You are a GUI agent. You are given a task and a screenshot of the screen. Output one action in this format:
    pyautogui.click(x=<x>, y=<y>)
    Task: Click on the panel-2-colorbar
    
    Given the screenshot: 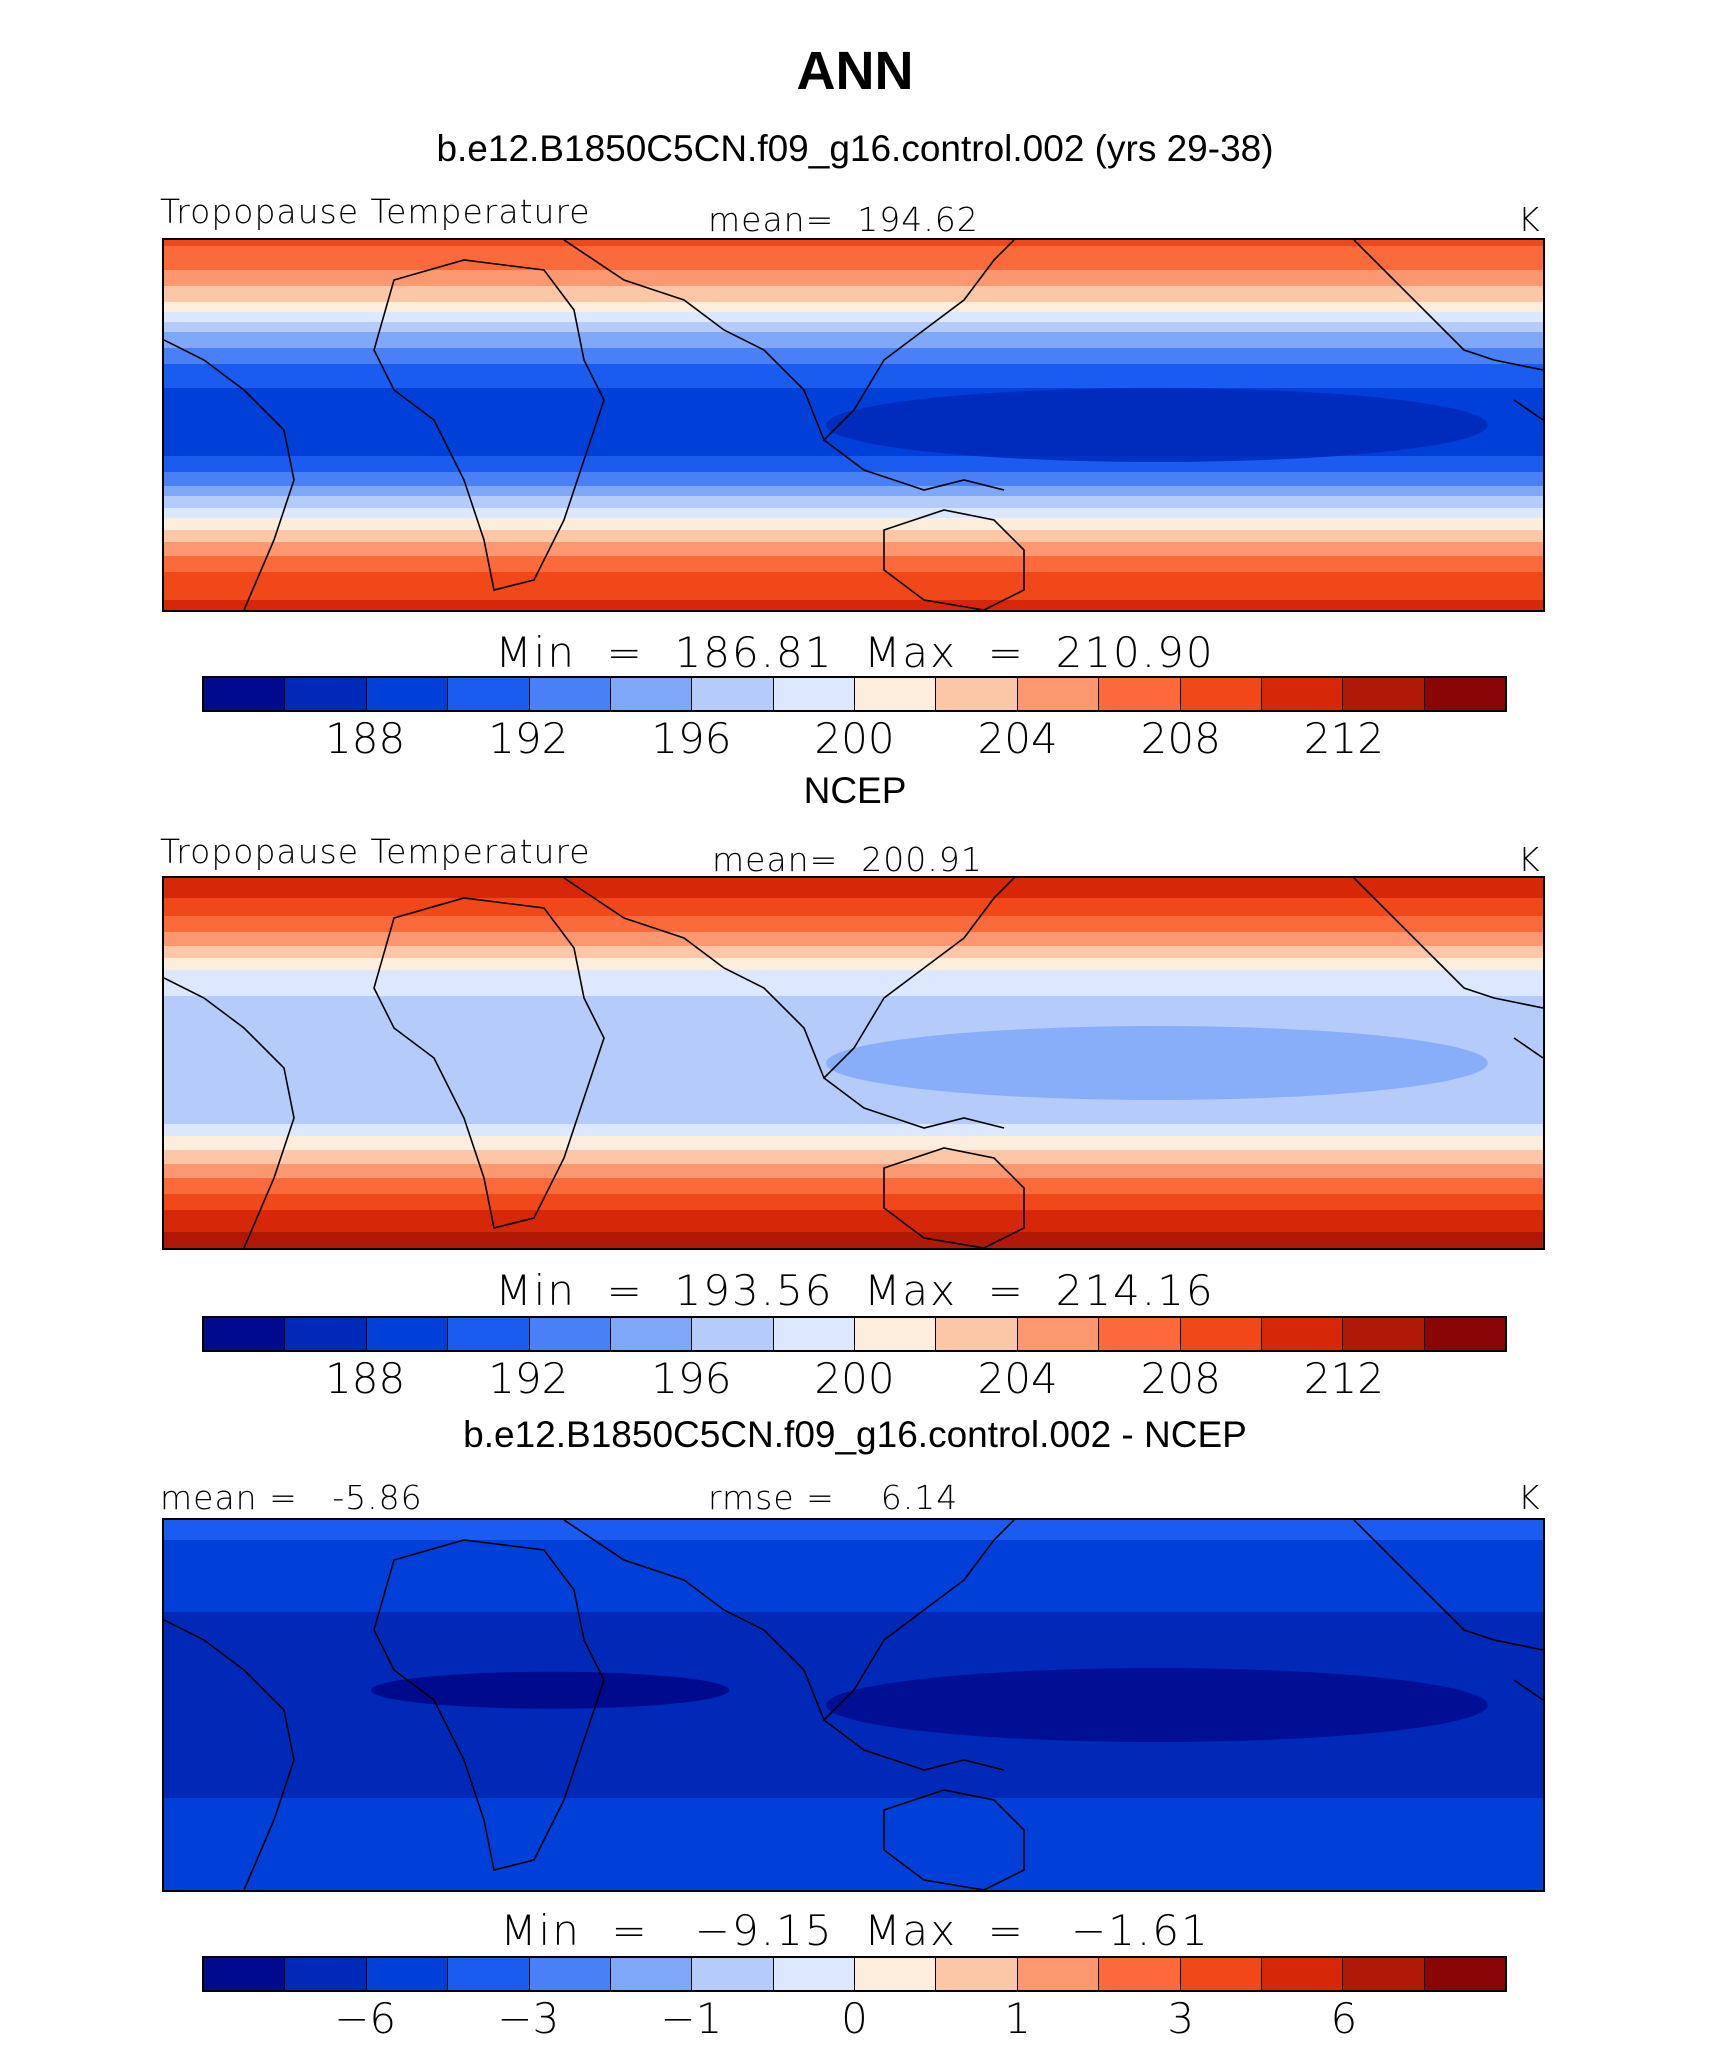 What is the action you would take?
    pyautogui.click(x=854, y=1334)
    